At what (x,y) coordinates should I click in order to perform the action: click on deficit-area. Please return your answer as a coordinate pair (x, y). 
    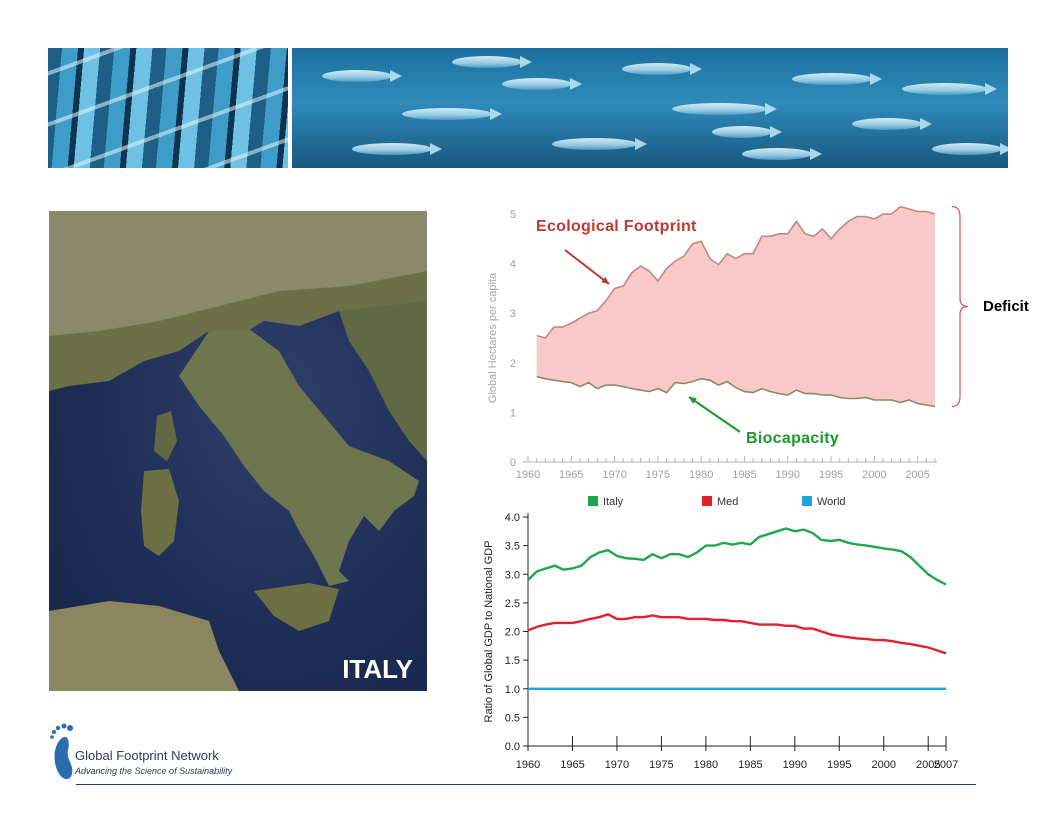
    Looking at the image, I should click on (735, 306).